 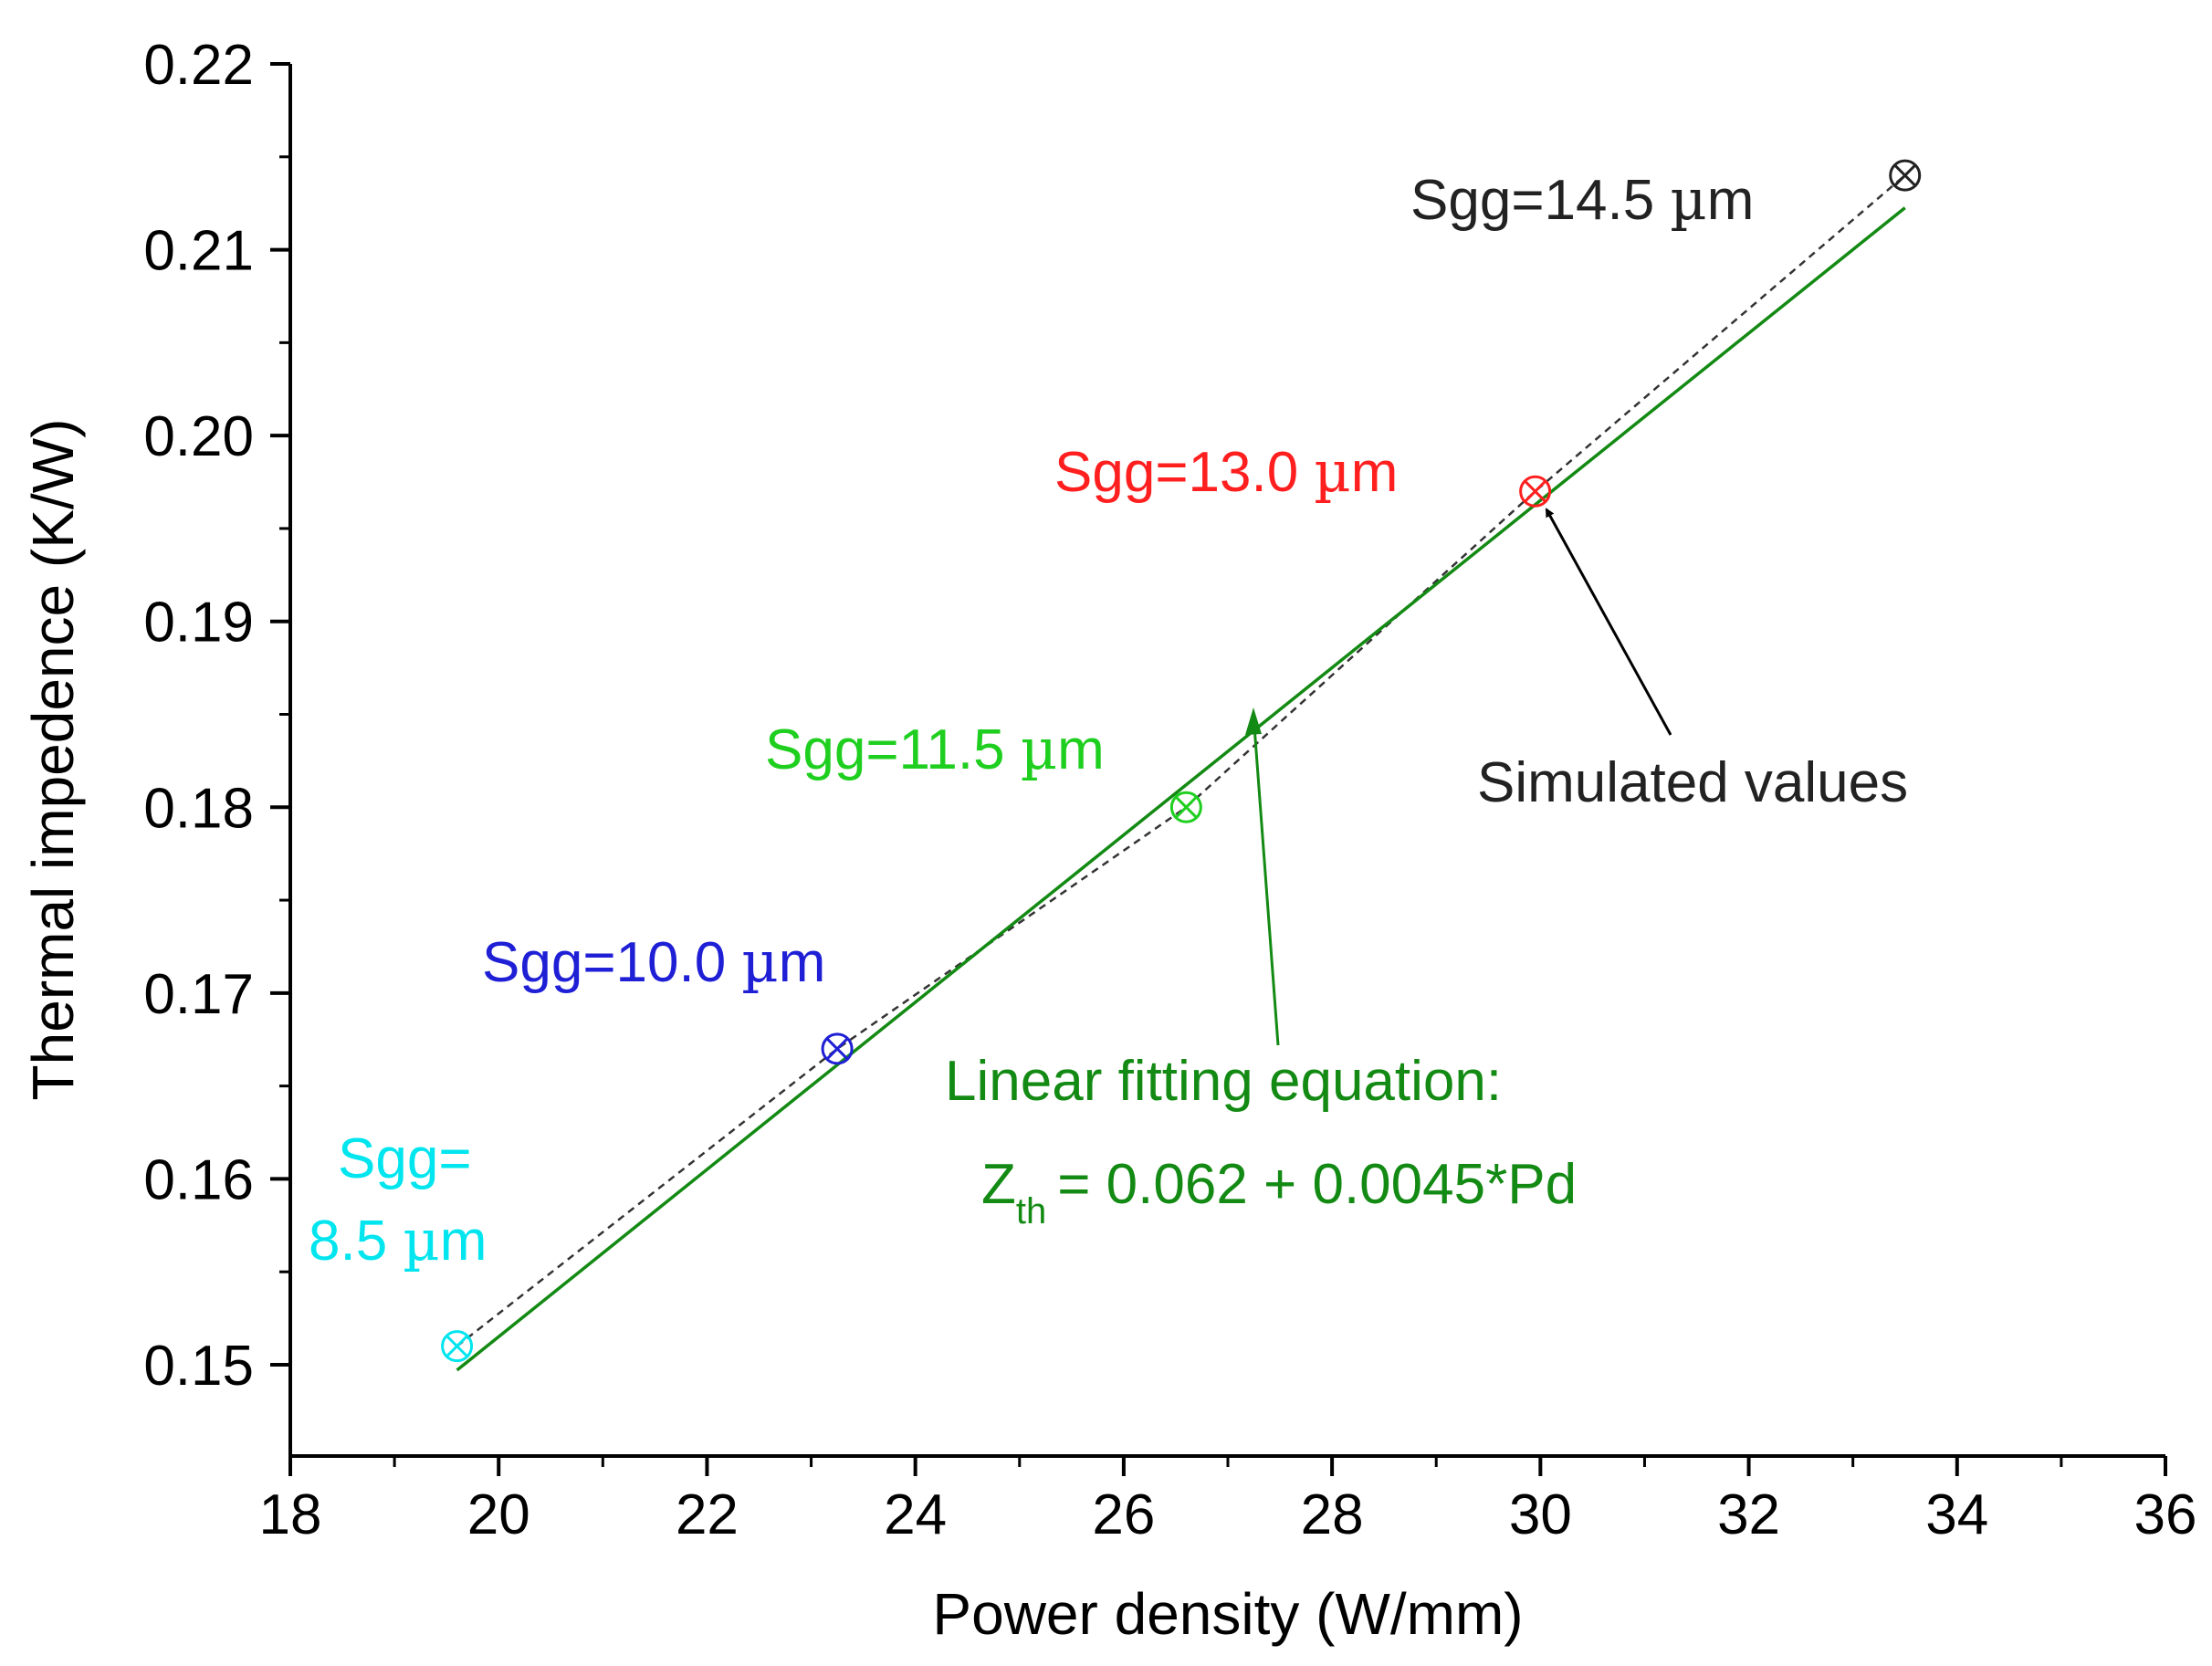 What do you see at coordinates (611, 963) in the screenshot?
I see `label-sgg-10-0-text: Sgg=10.0` at bounding box center [611, 963].